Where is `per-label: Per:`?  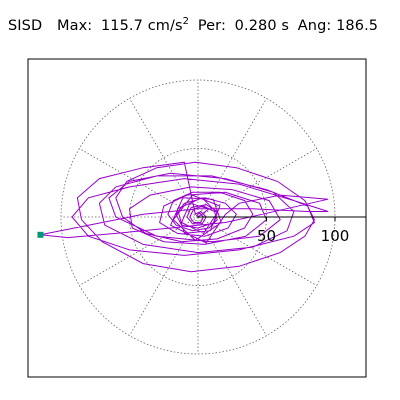 per-label: Per: is located at coordinates (211, 26).